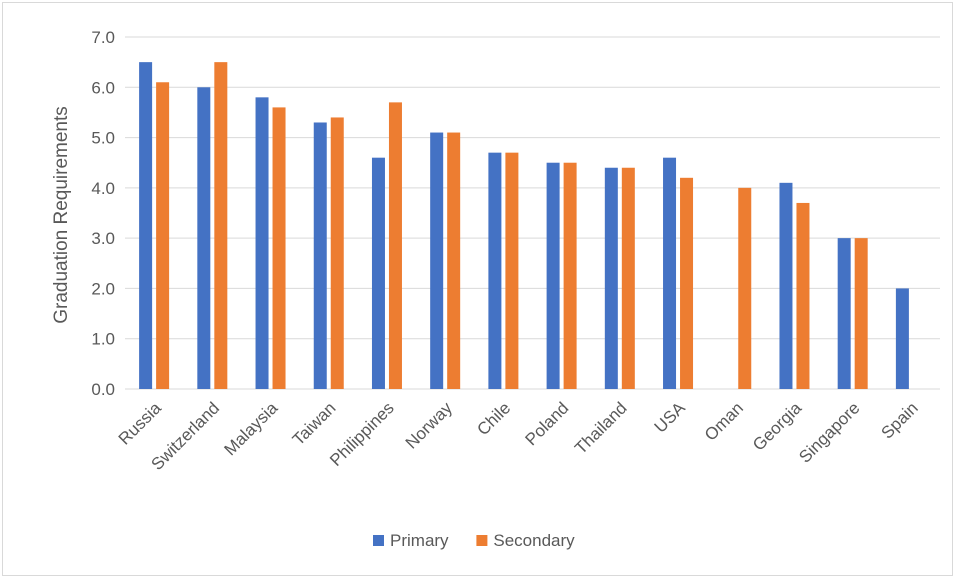 The image size is (955, 580). Describe the element at coordinates (900, 420) in the screenshot. I see `x-tick-label: Spain` at that location.